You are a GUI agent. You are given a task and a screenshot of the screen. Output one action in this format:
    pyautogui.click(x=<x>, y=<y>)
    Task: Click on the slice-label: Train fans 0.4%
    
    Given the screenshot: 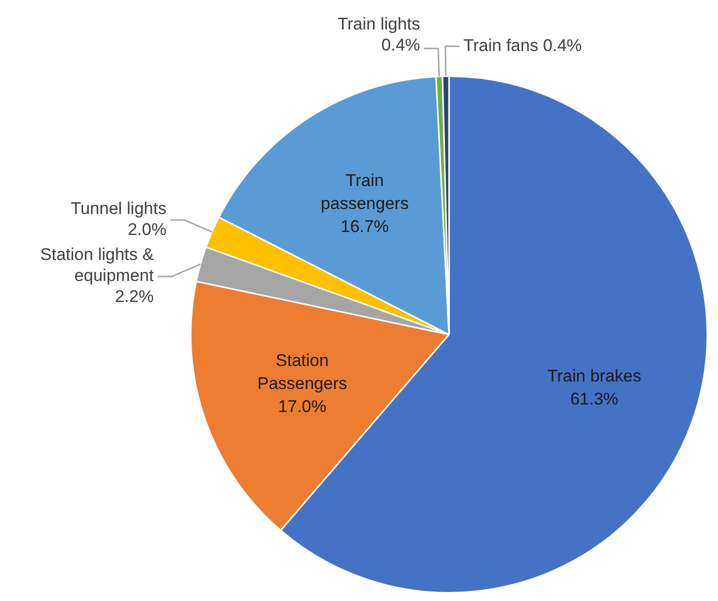 What is the action you would take?
    pyautogui.click(x=522, y=45)
    